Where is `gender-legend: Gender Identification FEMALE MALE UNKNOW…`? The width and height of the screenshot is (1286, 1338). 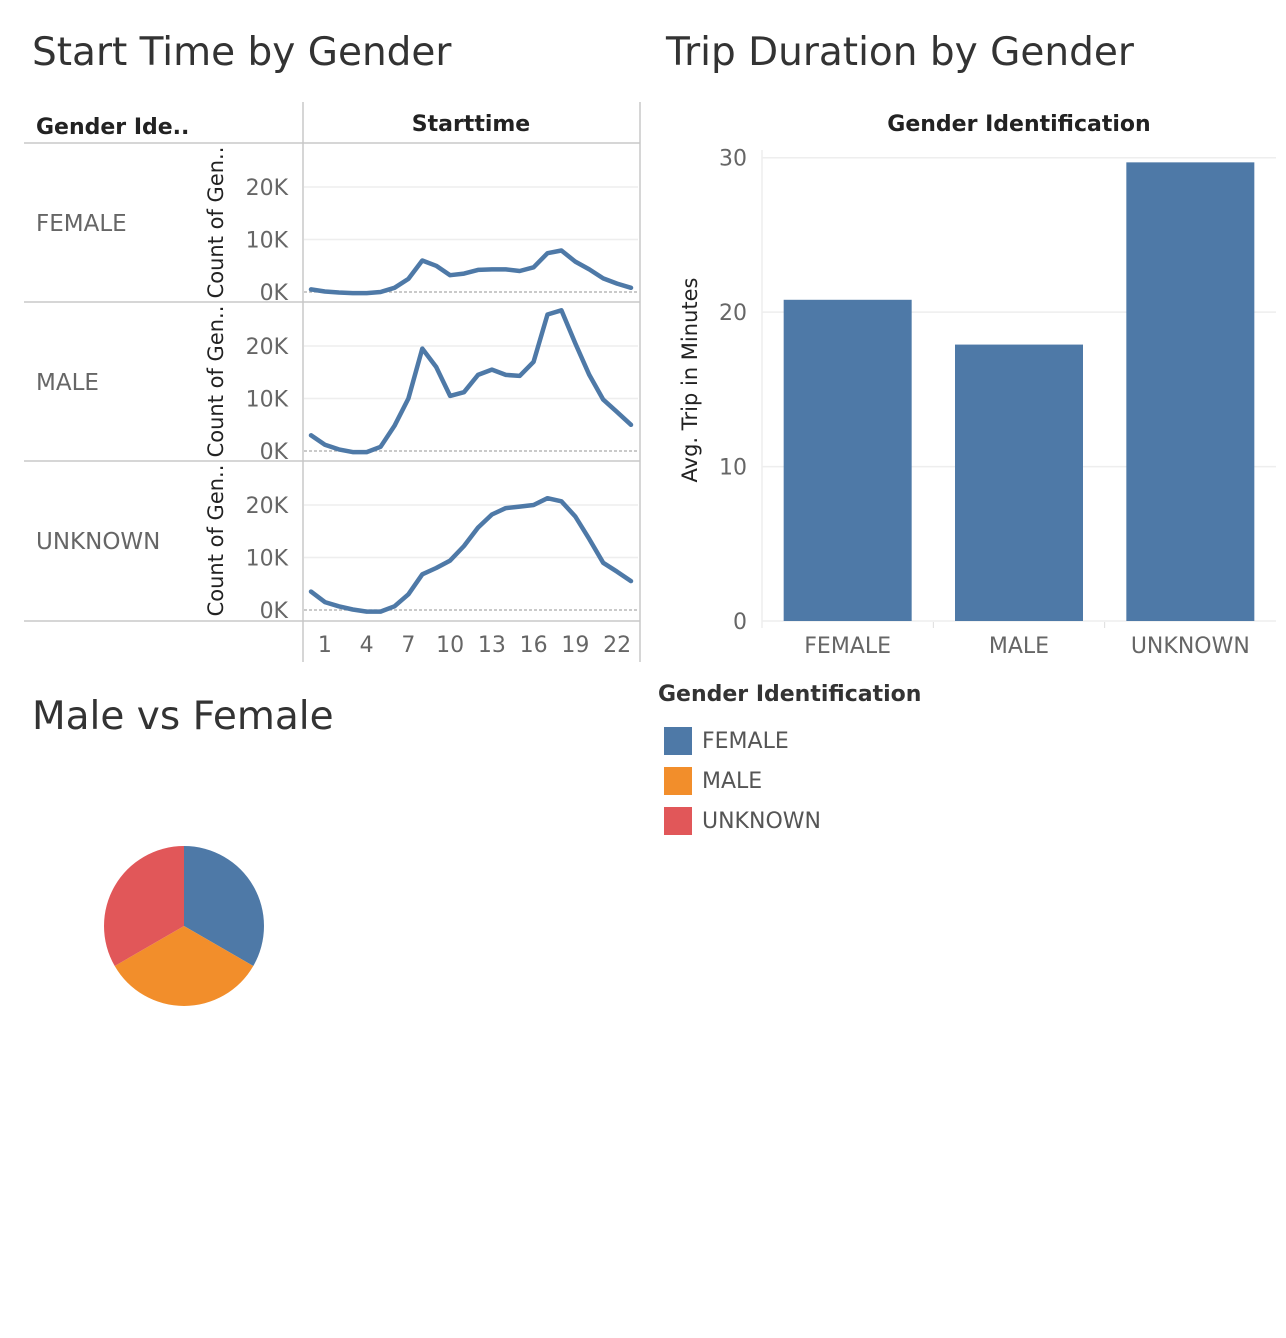 gender-legend: Gender Identification FEMALE MALE UNKNOW… is located at coordinates (789, 761).